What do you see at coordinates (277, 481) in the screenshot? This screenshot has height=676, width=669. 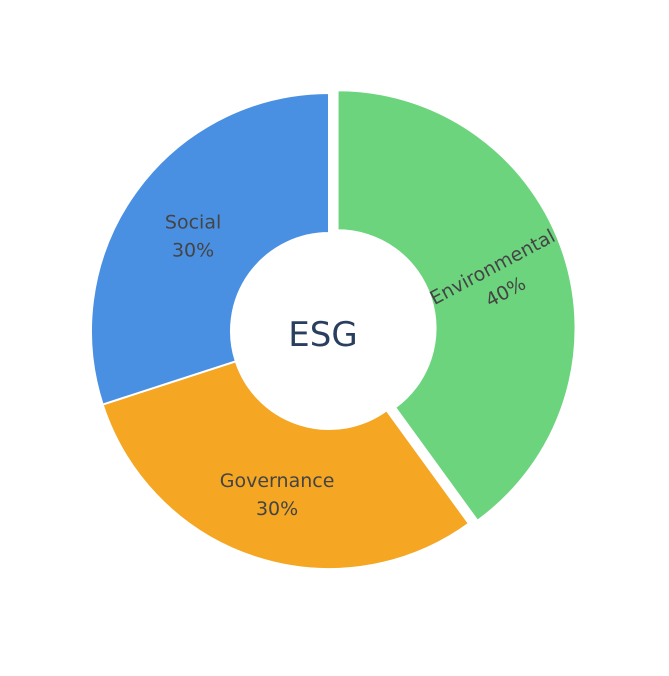 I see `slice-name-governance: Governance` at bounding box center [277, 481].